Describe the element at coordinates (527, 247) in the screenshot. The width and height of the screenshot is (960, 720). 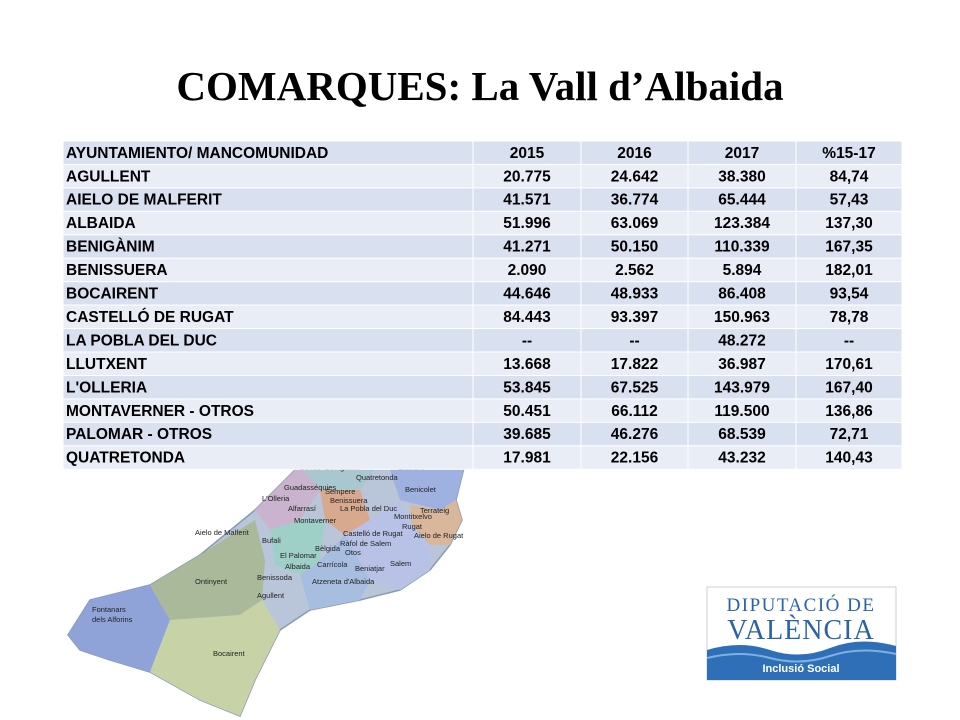
I see `cell-text: 41.271` at that location.